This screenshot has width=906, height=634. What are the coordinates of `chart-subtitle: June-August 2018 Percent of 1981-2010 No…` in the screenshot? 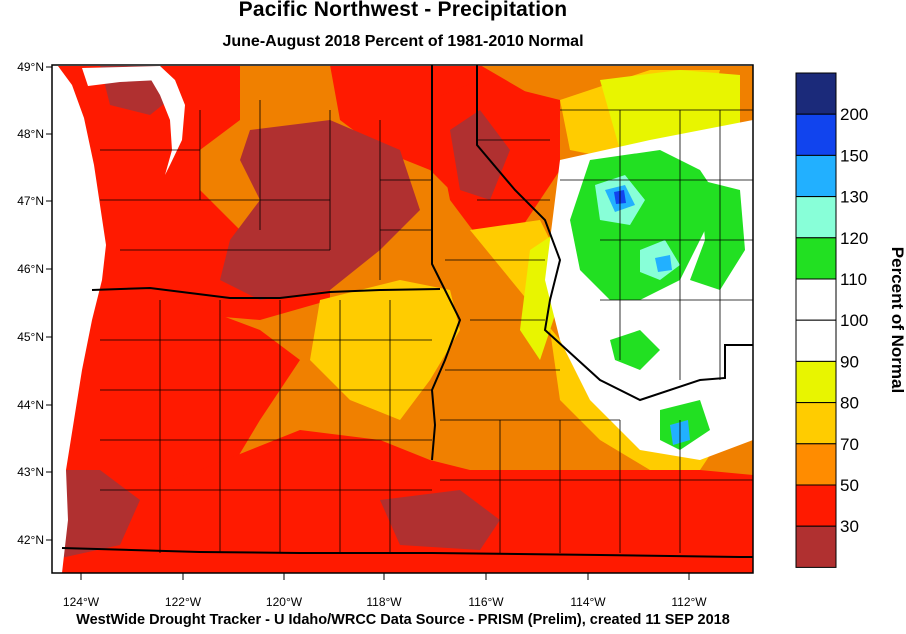 It's located at (403, 41).